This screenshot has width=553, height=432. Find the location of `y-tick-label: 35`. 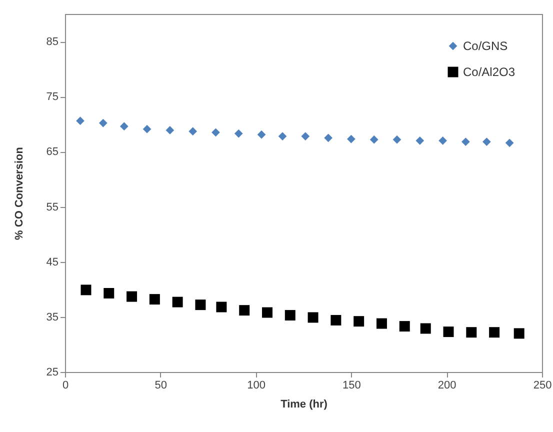

y-tick-label: 35 is located at coordinates (52, 317).